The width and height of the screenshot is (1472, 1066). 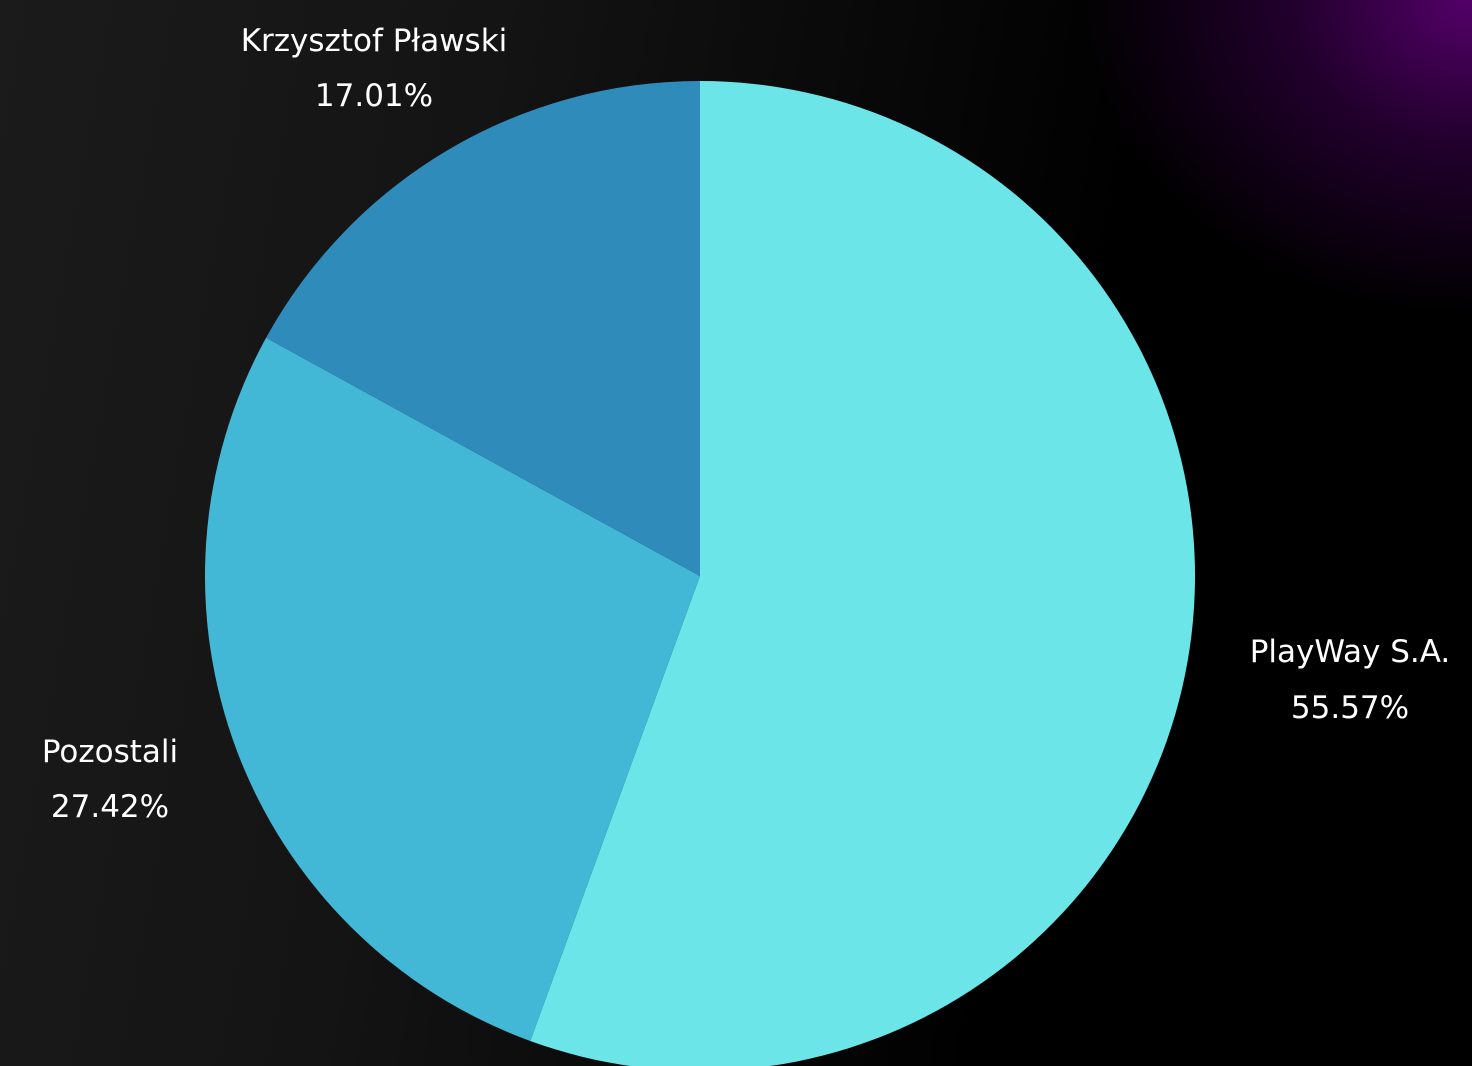 What do you see at coordinates (483, 328) in the screenshot?
I see `pie-slice-krzysztof-p-awski` at bounding box center [483, 328].